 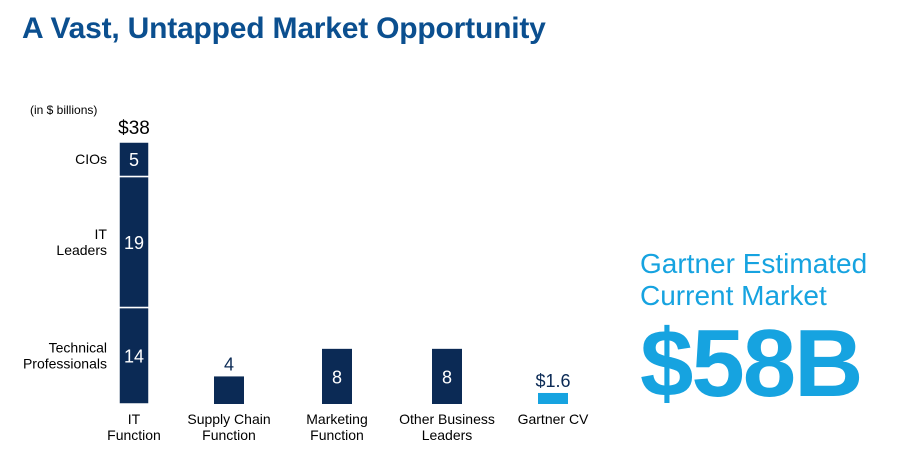 I want to click on bar-value-label: 14, so click(x=134, y=357).